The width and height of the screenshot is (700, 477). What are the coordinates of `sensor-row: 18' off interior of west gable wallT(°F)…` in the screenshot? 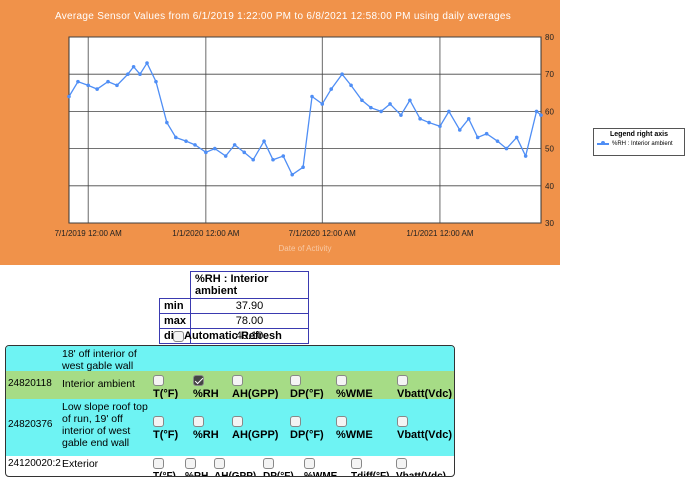 It's located at (230, 359).